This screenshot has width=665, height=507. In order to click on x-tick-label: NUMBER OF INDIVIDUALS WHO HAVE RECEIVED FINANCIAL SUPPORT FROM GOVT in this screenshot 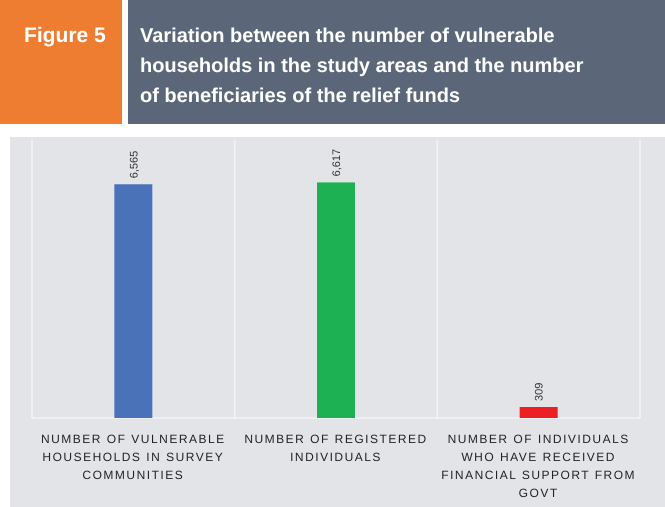, I will do `click(538, 466)`.